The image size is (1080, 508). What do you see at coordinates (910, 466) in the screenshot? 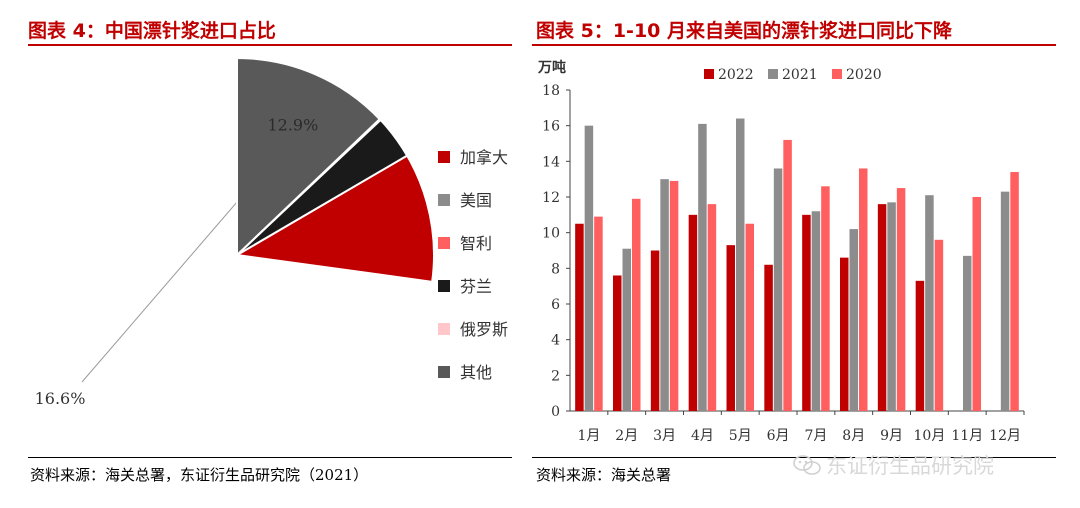
I see `watermark-text: 东证衍生品研究院` at bounding box center [910, 466].